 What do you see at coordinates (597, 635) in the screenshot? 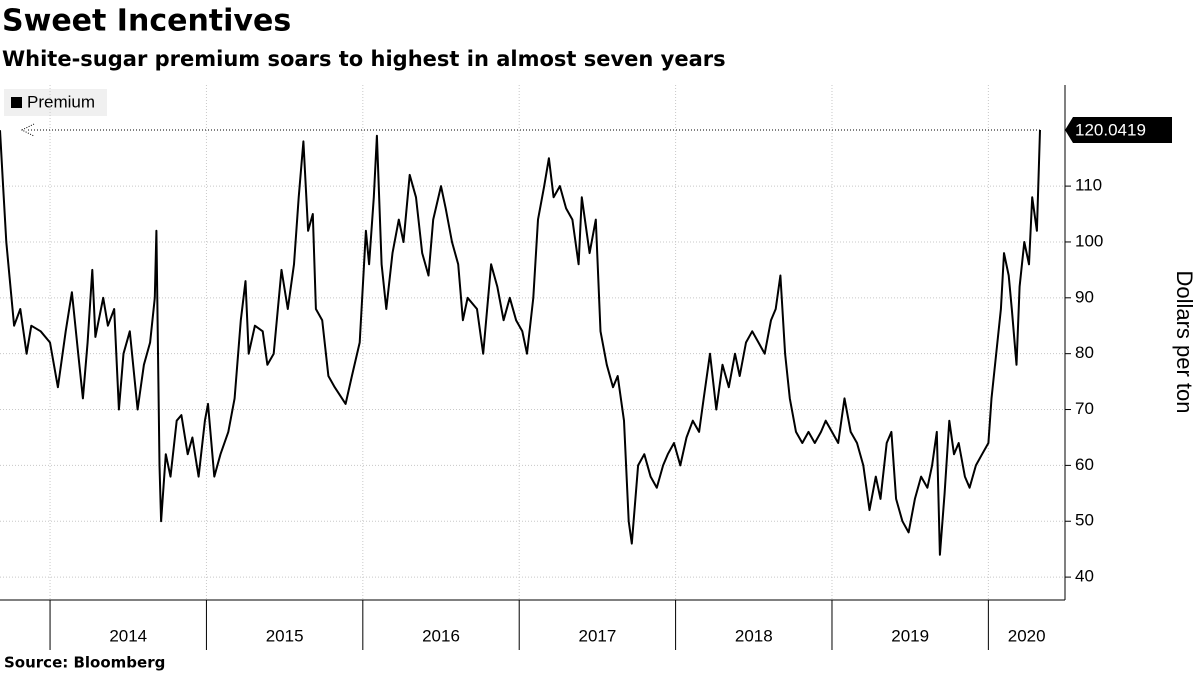
I see `x-tick-label: 2017` at bounding box center [597, 635].